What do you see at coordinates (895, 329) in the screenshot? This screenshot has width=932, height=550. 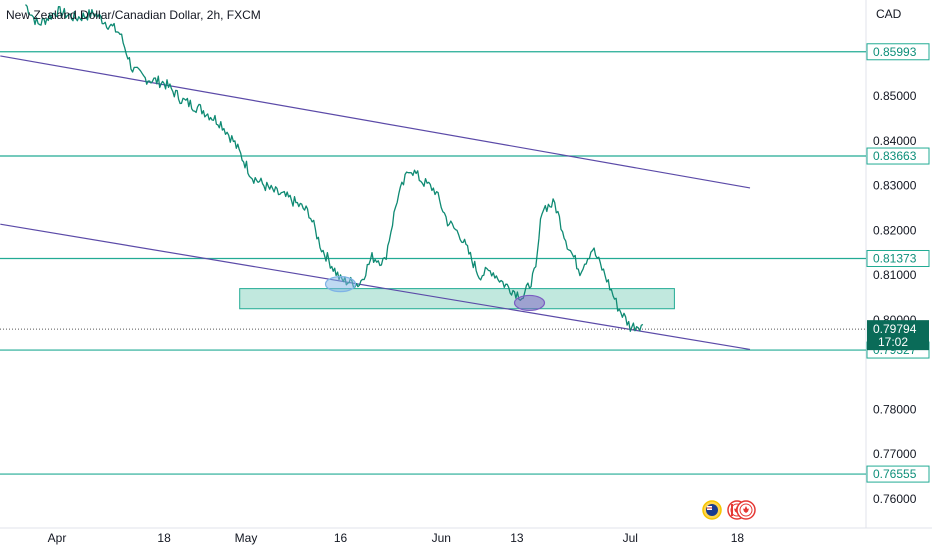 I see `current-price-value: 0.79794` at bounding box center [895, 329].